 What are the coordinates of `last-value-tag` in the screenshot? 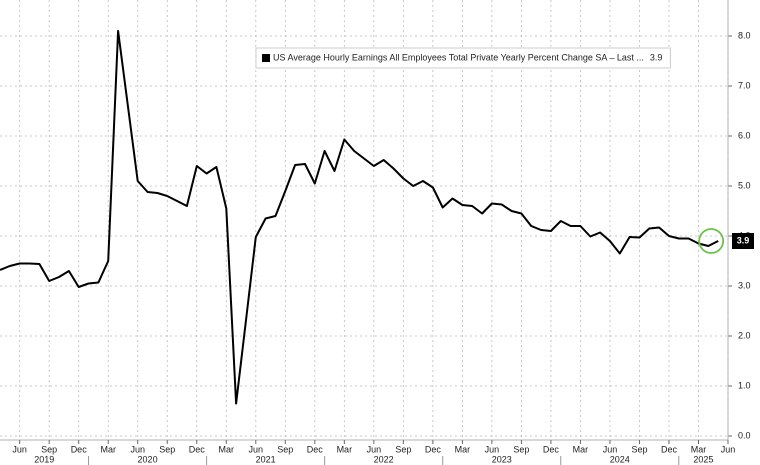 It's located at (743, 241).